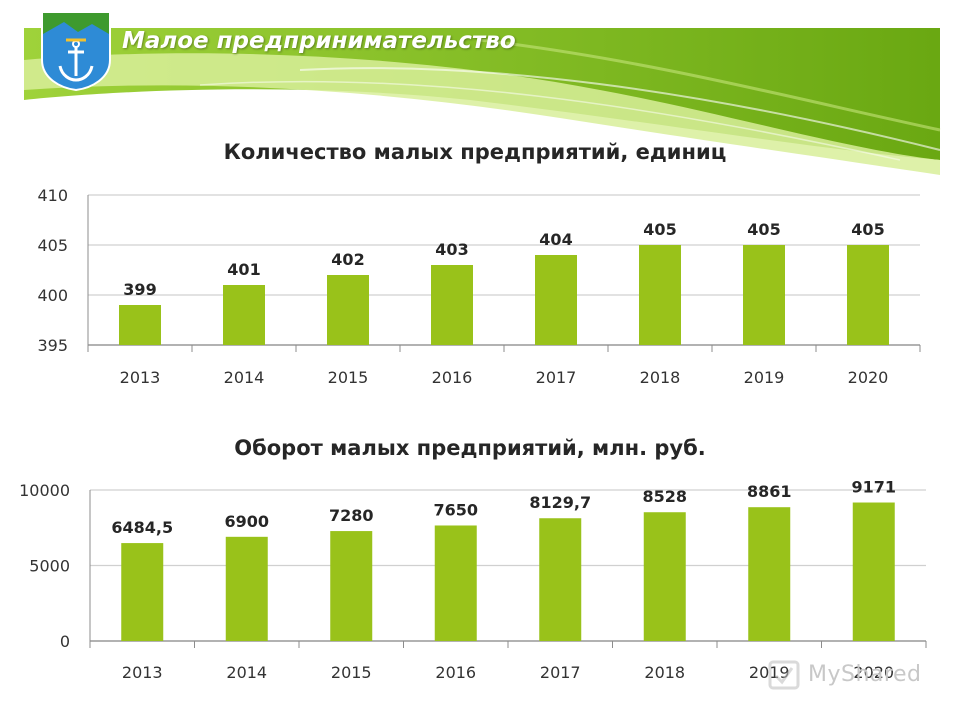 The image size is (960, 720). I want to click on data-label: 6484,5, so click(142, 527).